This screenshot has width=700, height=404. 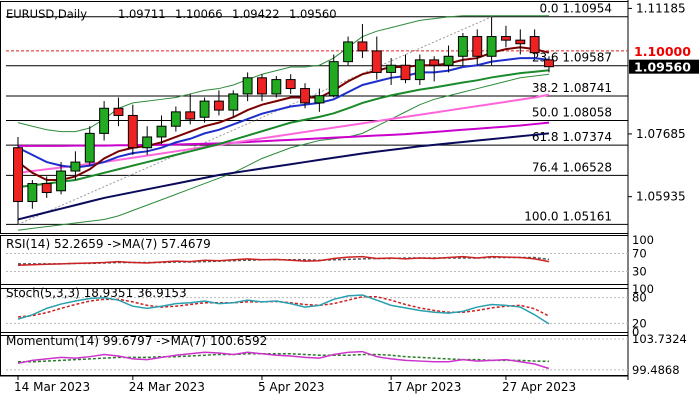 What do you see at coordinates (539, 387) in the screenshot?
I see `x-tick-label: 27 Apr 2023` at bounding box center [539, 387].